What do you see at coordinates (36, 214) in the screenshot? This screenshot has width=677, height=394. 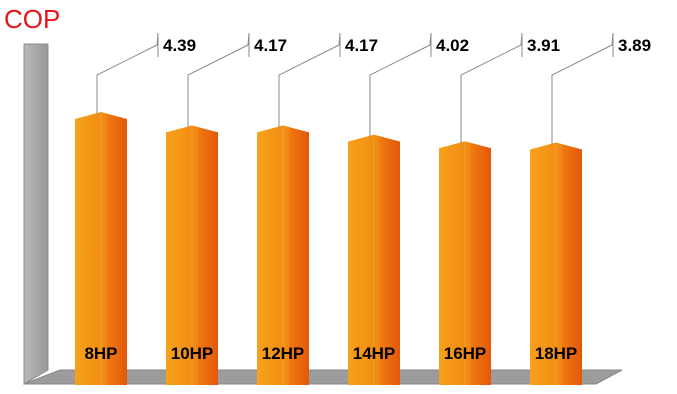 I see `chart-back-wall` at bounding box center [36, 214].